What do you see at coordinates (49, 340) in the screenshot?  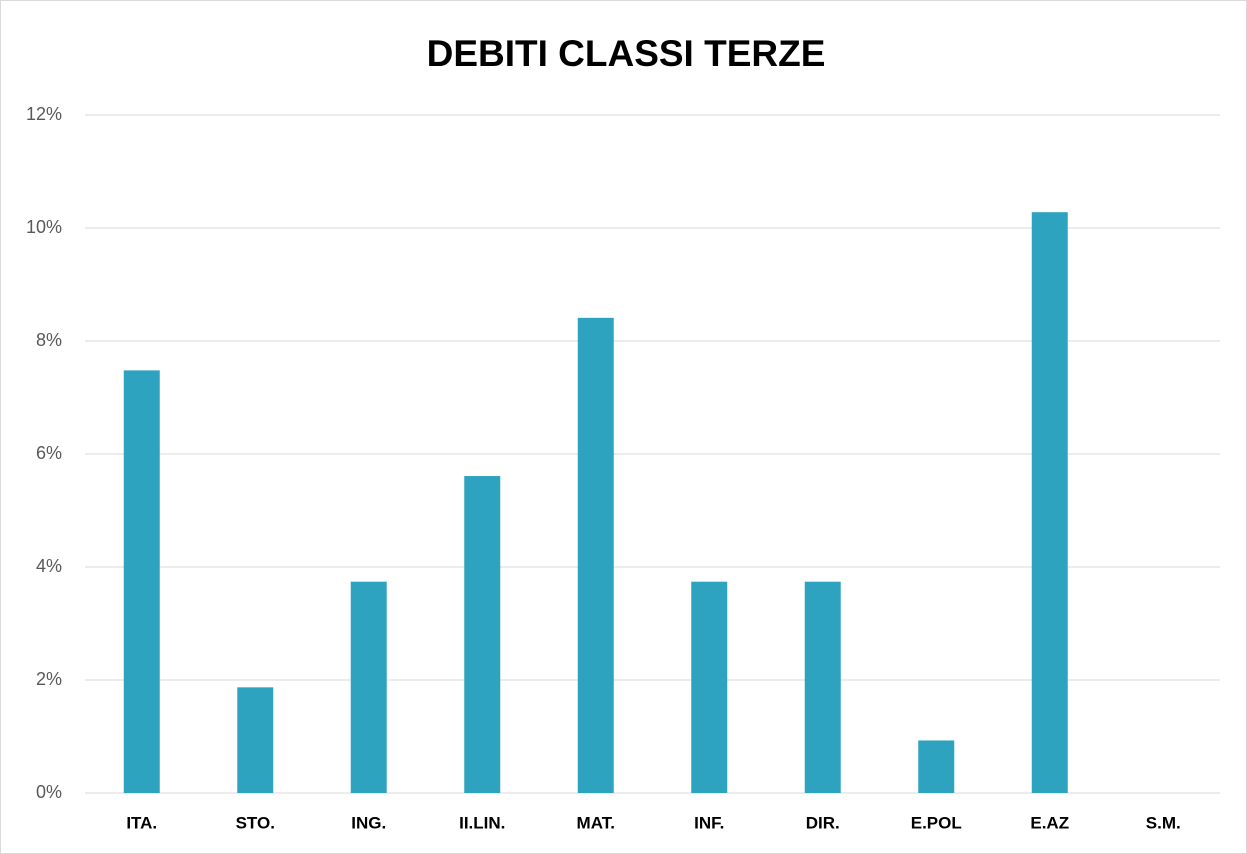 I see `y-tick-label: 8%` at bounding box center [49, 340].